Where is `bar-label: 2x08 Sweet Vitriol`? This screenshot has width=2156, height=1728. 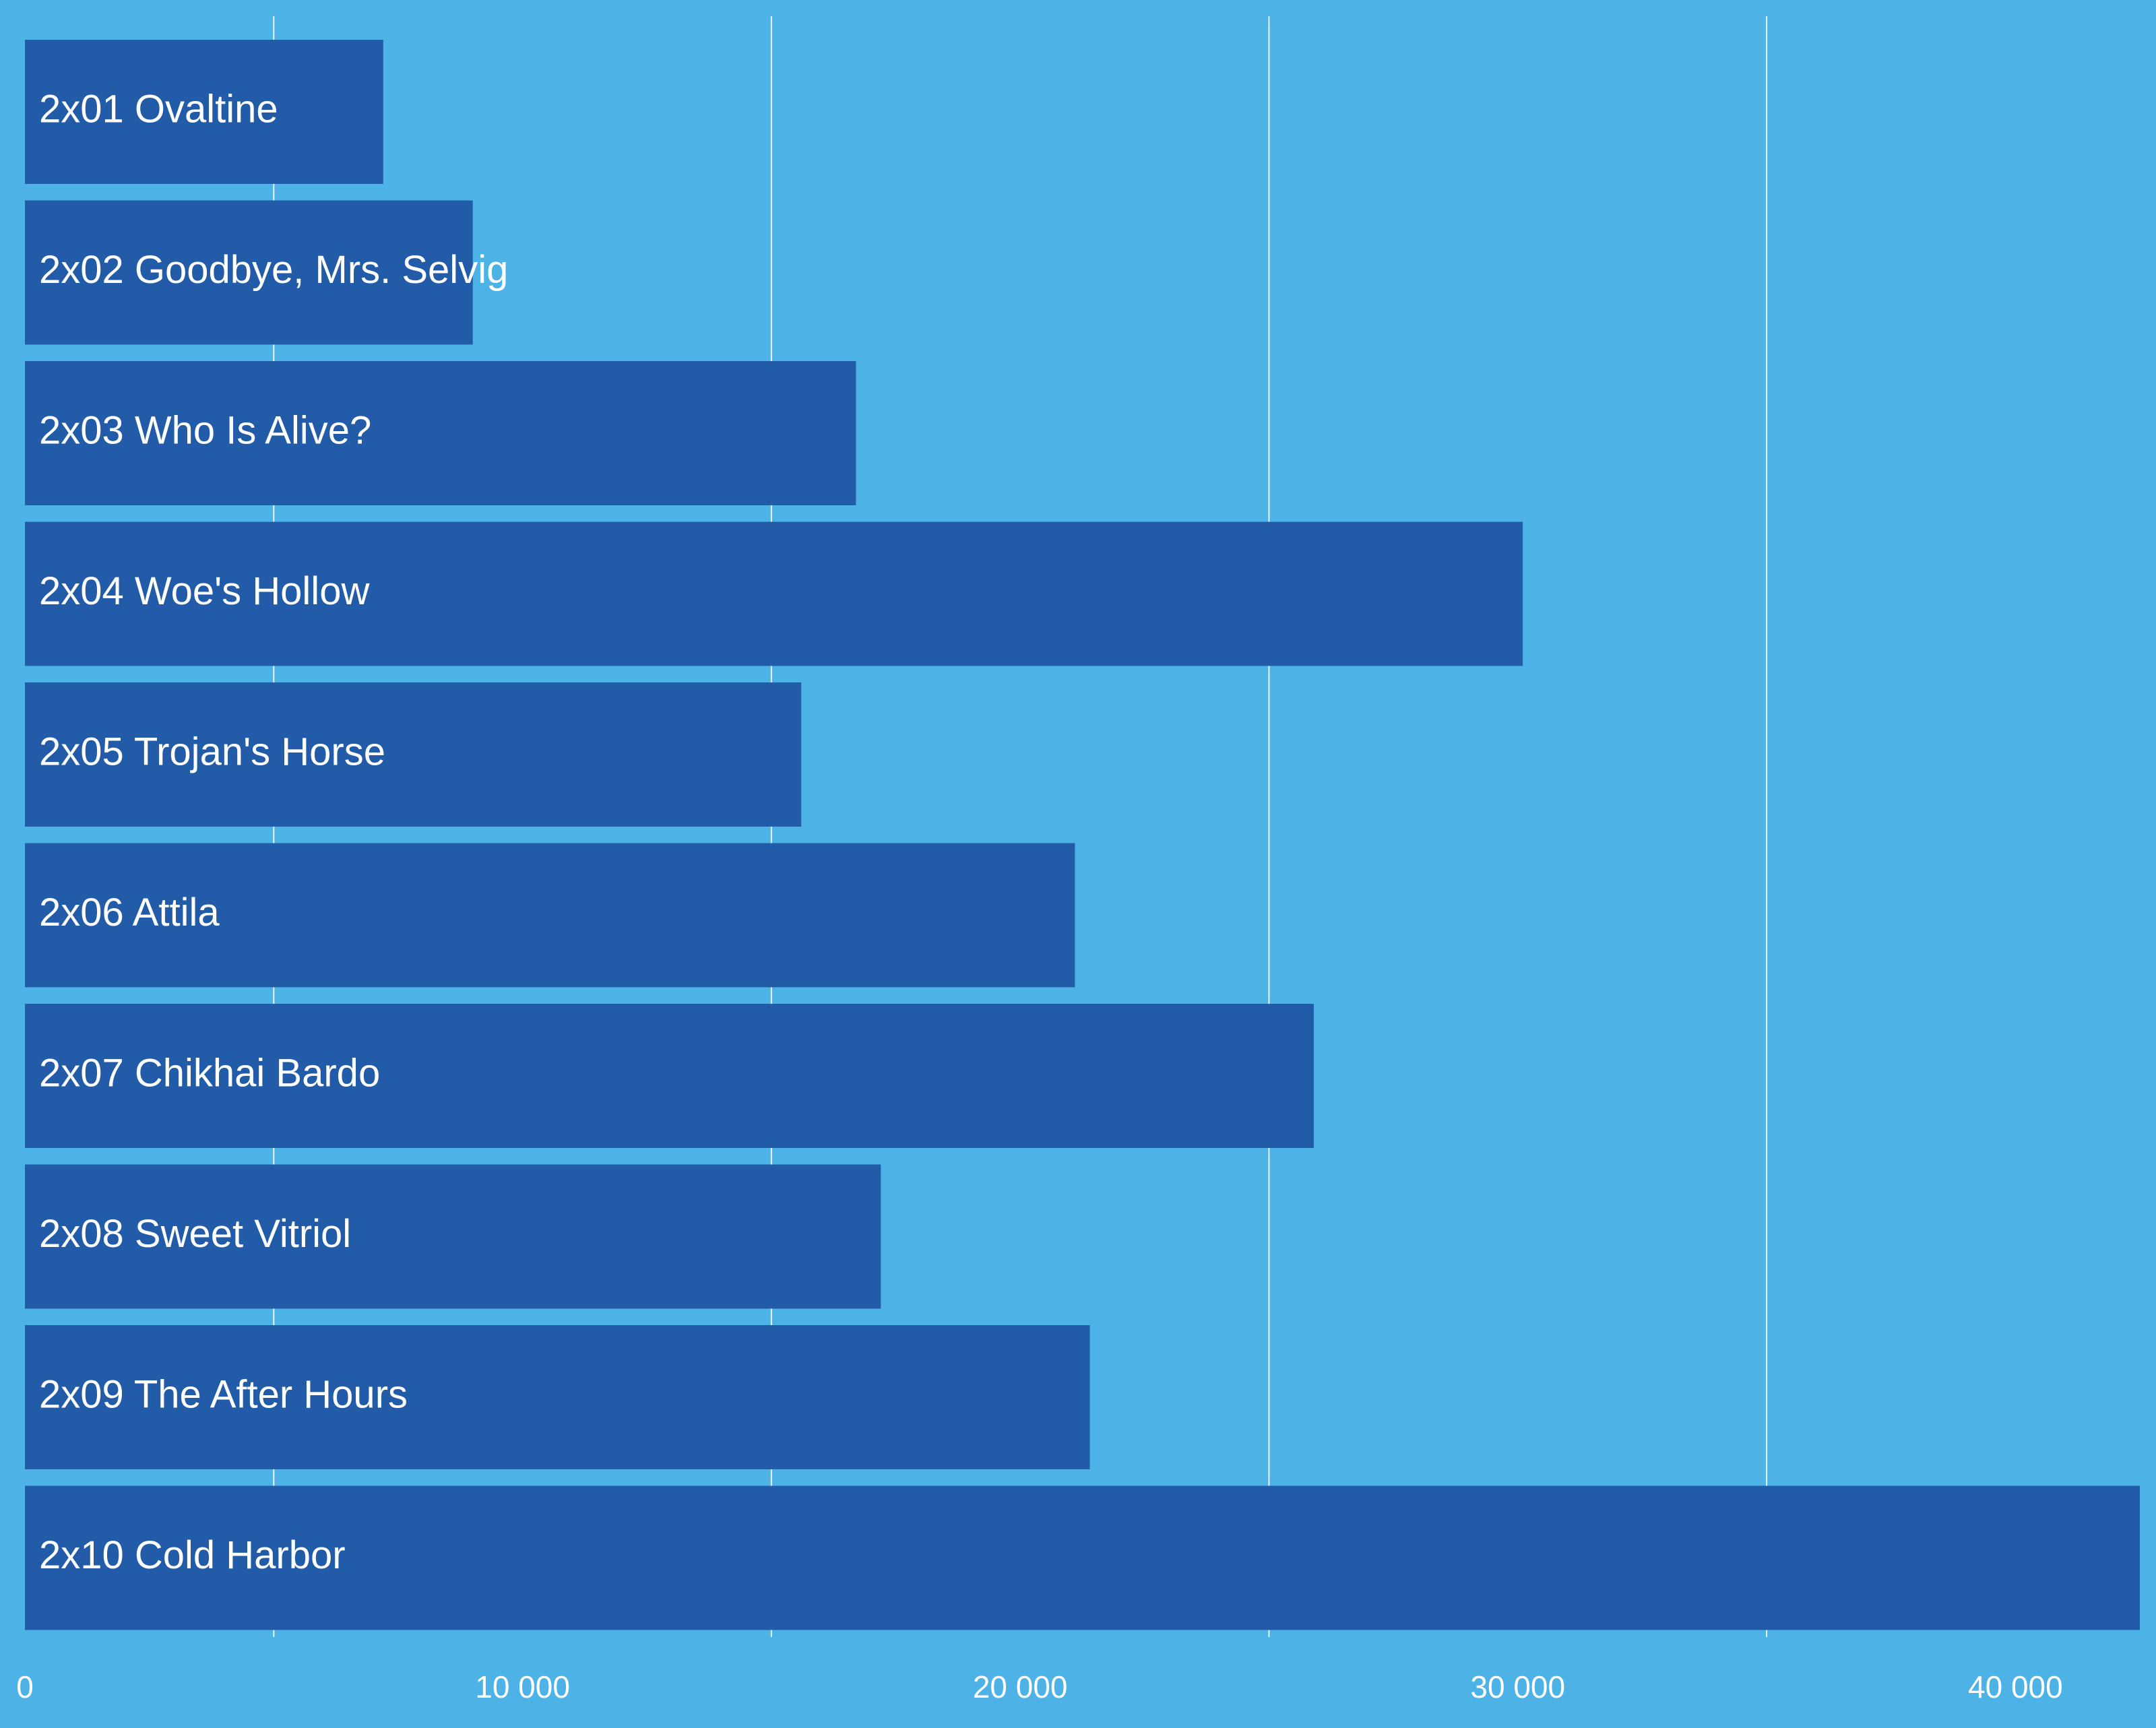
bar-label: 2x08 Sweet Vitriol is located at coordinates (195, 1234).